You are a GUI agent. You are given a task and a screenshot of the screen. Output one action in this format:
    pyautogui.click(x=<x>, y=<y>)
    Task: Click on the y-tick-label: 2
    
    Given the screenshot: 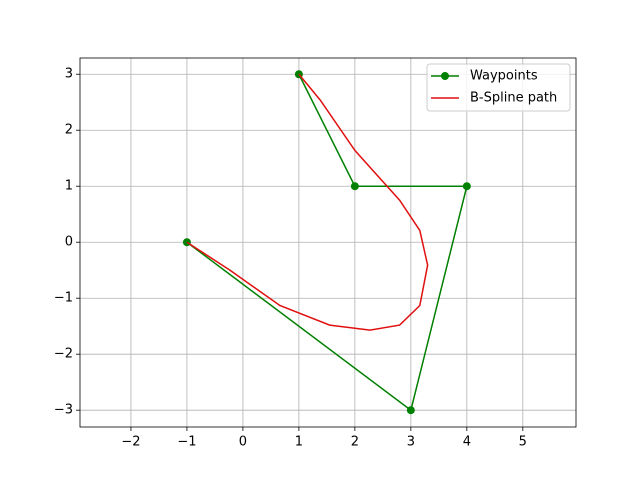 What is the action you would take?
    pyautogui.click(x=69, y=130)
    